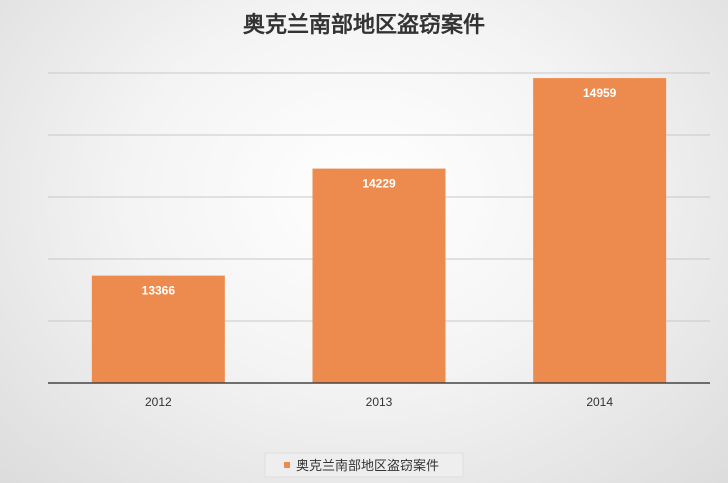  Describe the element at coordinates (600, 231) in the screenshot. I see `bar-2014` at that location.